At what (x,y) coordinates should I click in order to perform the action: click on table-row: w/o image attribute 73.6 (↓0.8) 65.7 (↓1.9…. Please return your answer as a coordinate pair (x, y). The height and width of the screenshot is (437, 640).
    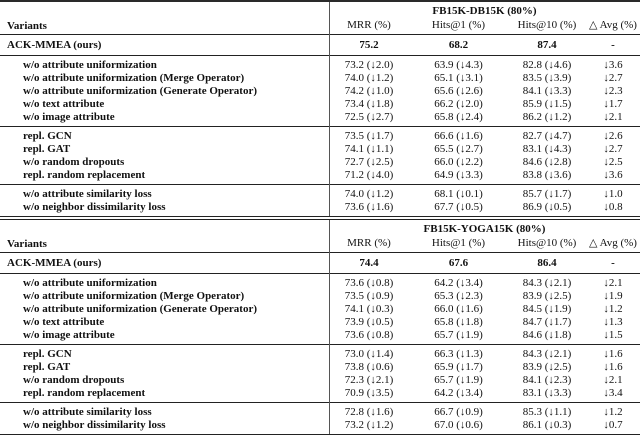
    Looking at the image, I should click on (320, 335).